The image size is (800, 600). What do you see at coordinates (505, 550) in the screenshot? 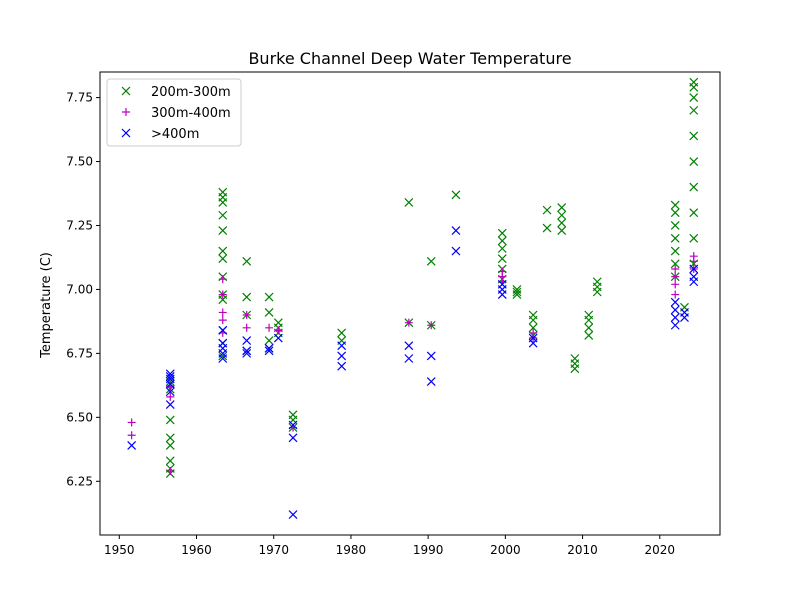
I see `x-tick-label: 2000` at bounding box center [505, 550].